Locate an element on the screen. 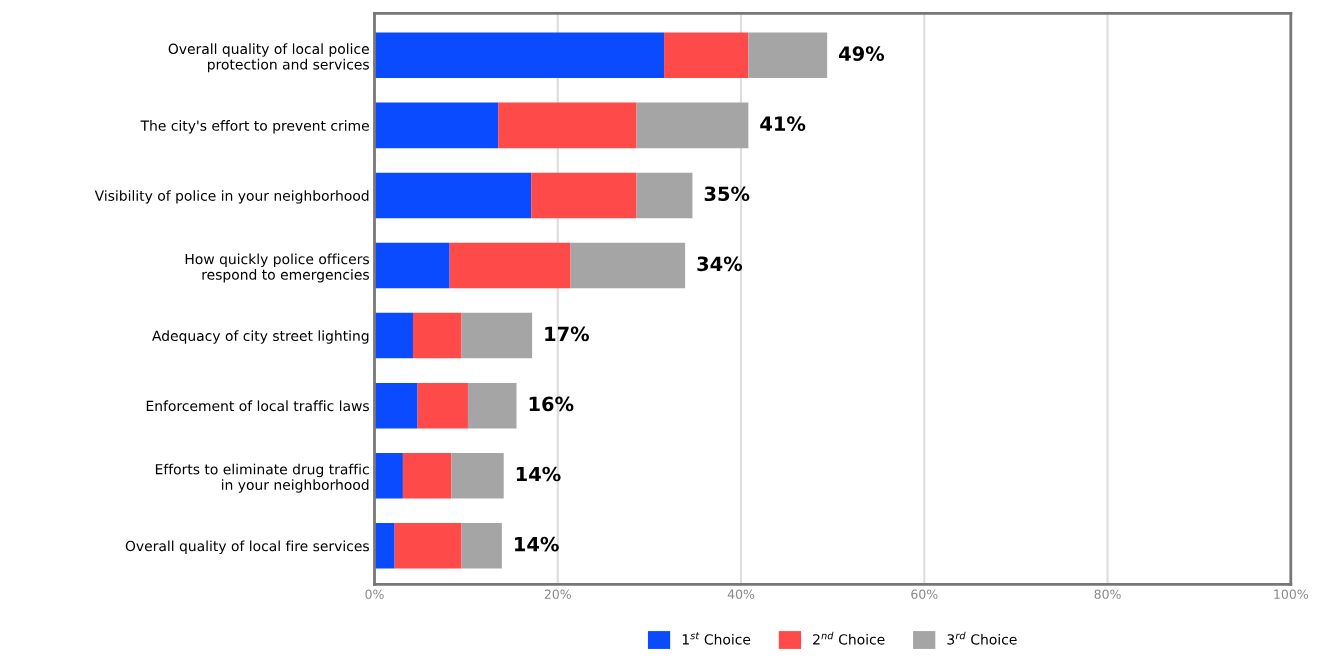 The width and height of the screenshot is (1328, 664). y-tick-label: Overall quality of local police protection and services is located at coordinates (268, 58).